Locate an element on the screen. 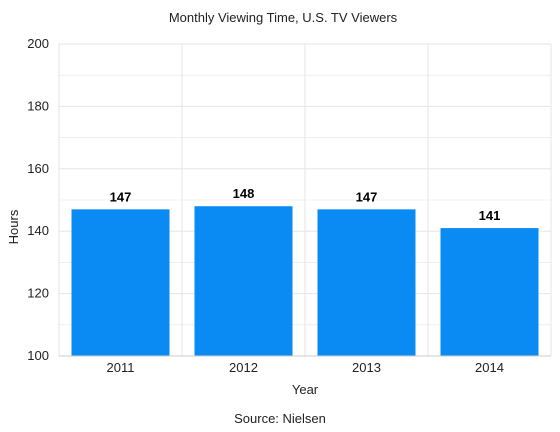  chart-title: Monthly Viewing Time, U.S. TV Viewers is located at coordinates (283, 17).